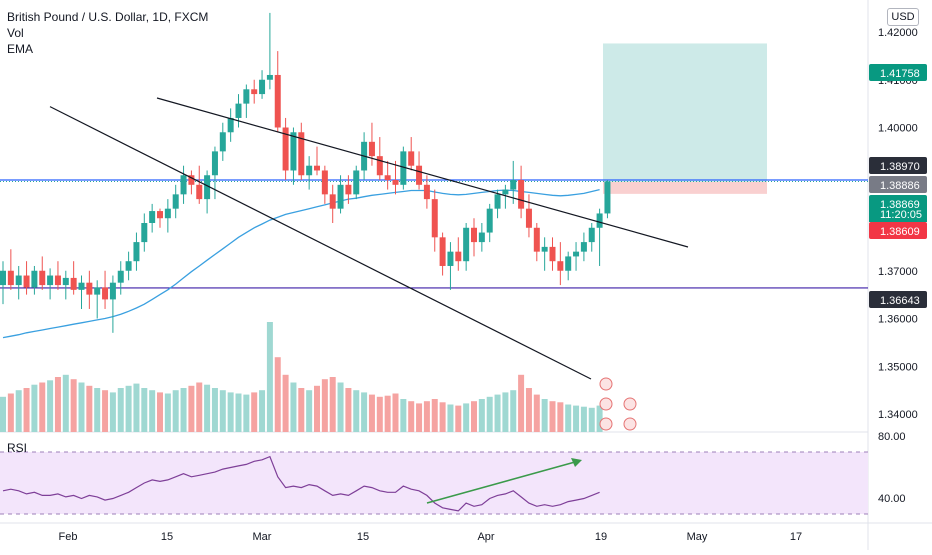 The width and height of the screenshot is (932, 555). I want to click on currency-badge: USD, so click(903, 17).